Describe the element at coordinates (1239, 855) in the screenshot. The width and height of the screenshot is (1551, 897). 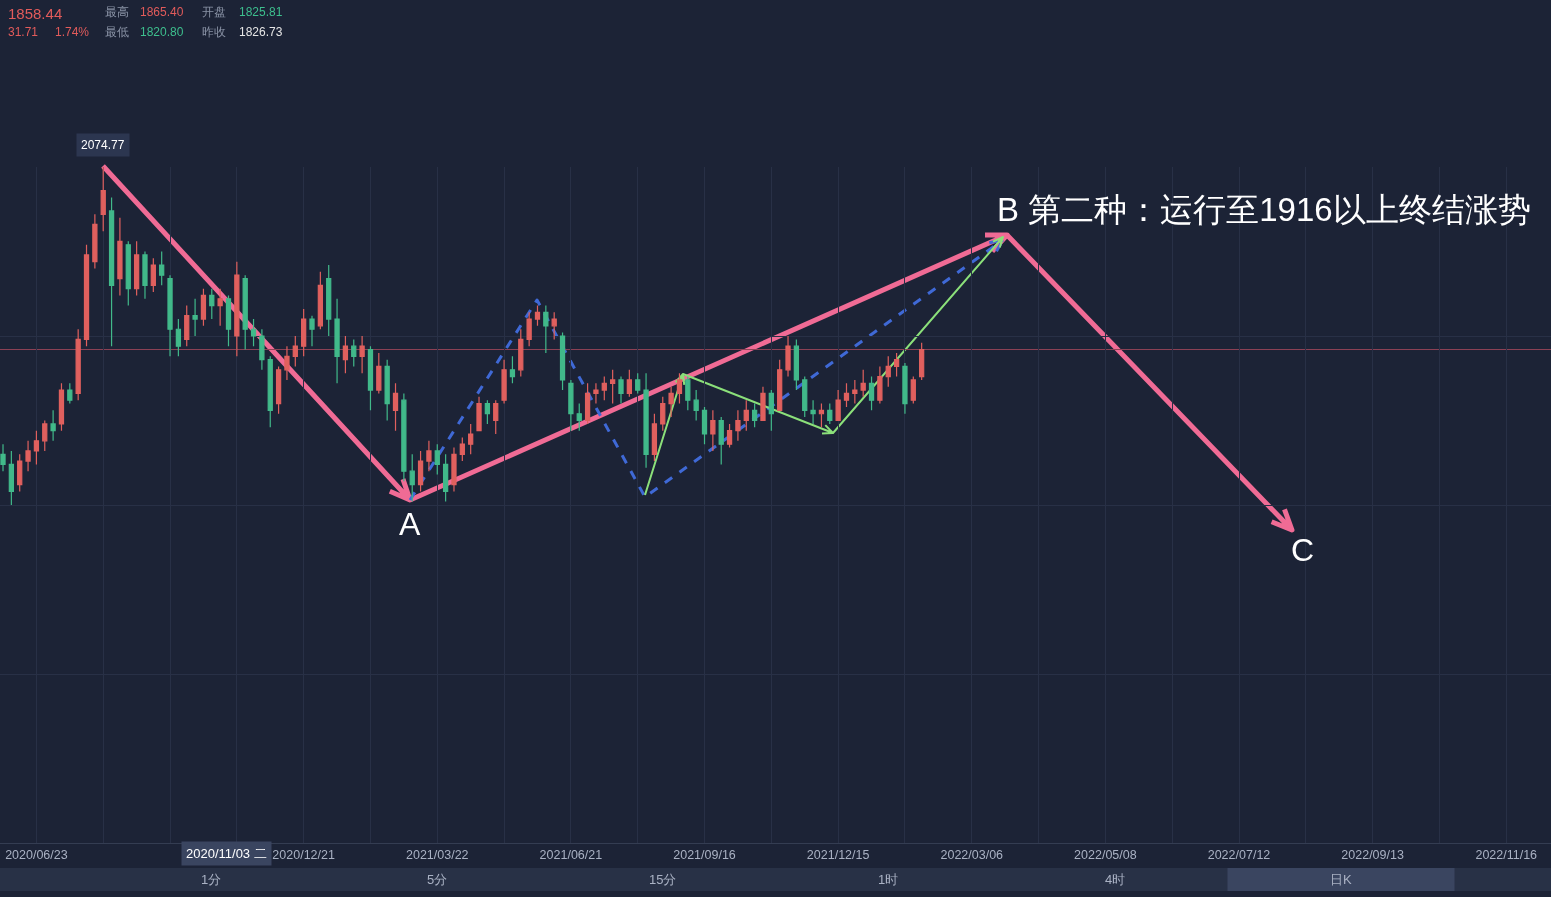
I see `x-tick-label: 2022/07/12` at that location.